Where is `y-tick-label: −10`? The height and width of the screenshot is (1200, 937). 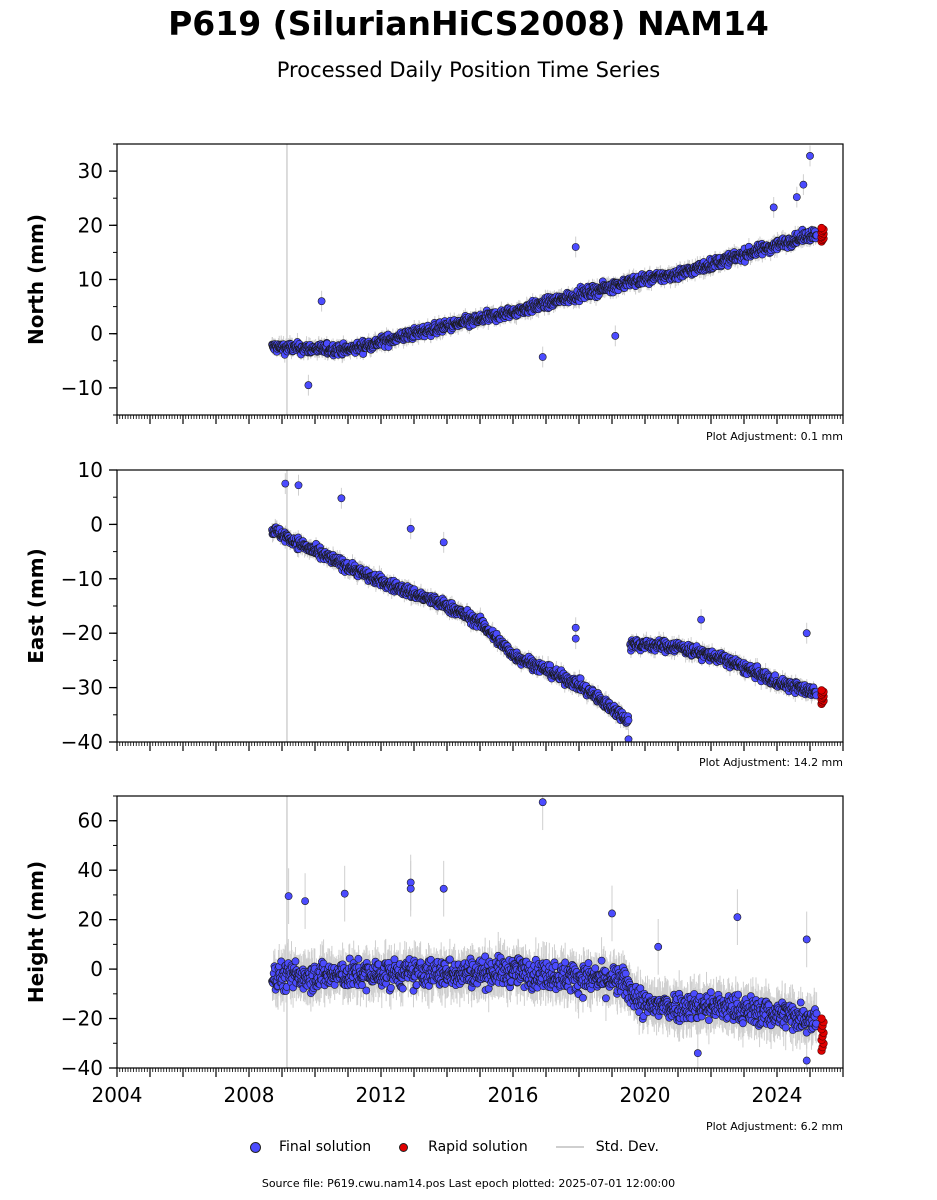
y-tick-label: −10 is located at coordinates (82, 388).